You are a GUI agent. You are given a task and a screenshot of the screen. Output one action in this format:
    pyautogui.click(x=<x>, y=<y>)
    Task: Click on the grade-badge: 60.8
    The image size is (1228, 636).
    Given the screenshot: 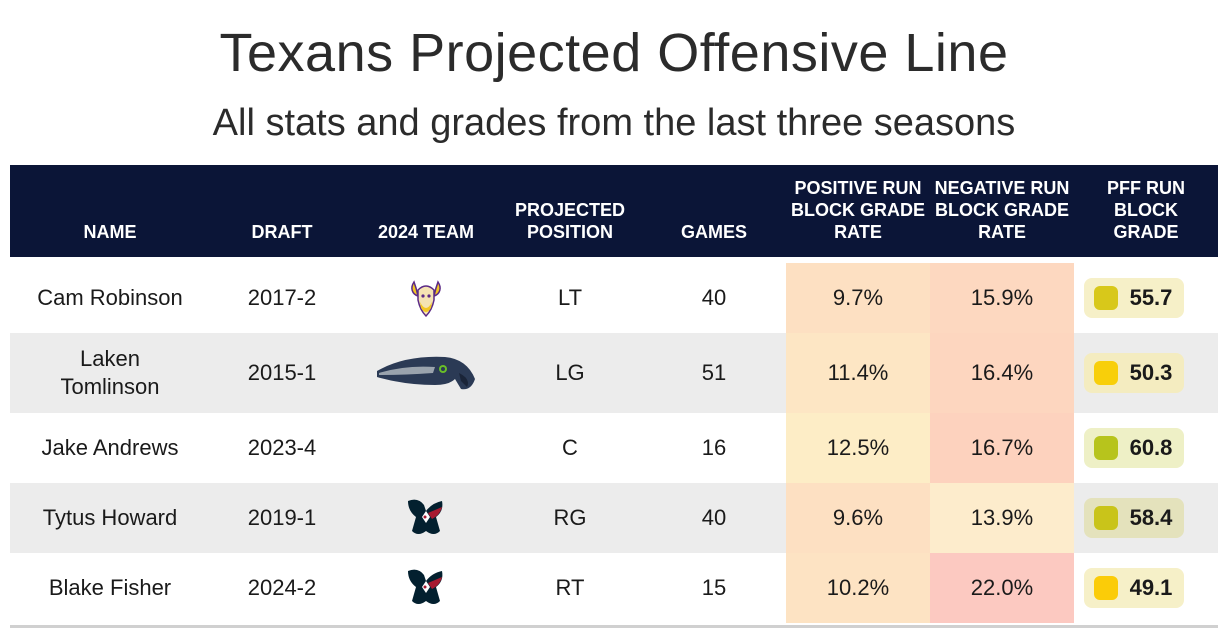 What is the action you would take?
    pyautogui.click(x=1134, y=448)
    